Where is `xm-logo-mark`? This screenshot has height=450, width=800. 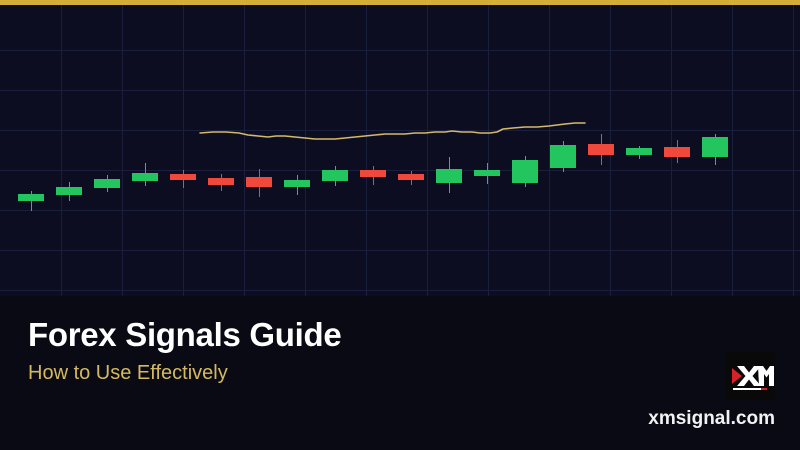 xm-logo-mark is located at coordinates (753, 376).